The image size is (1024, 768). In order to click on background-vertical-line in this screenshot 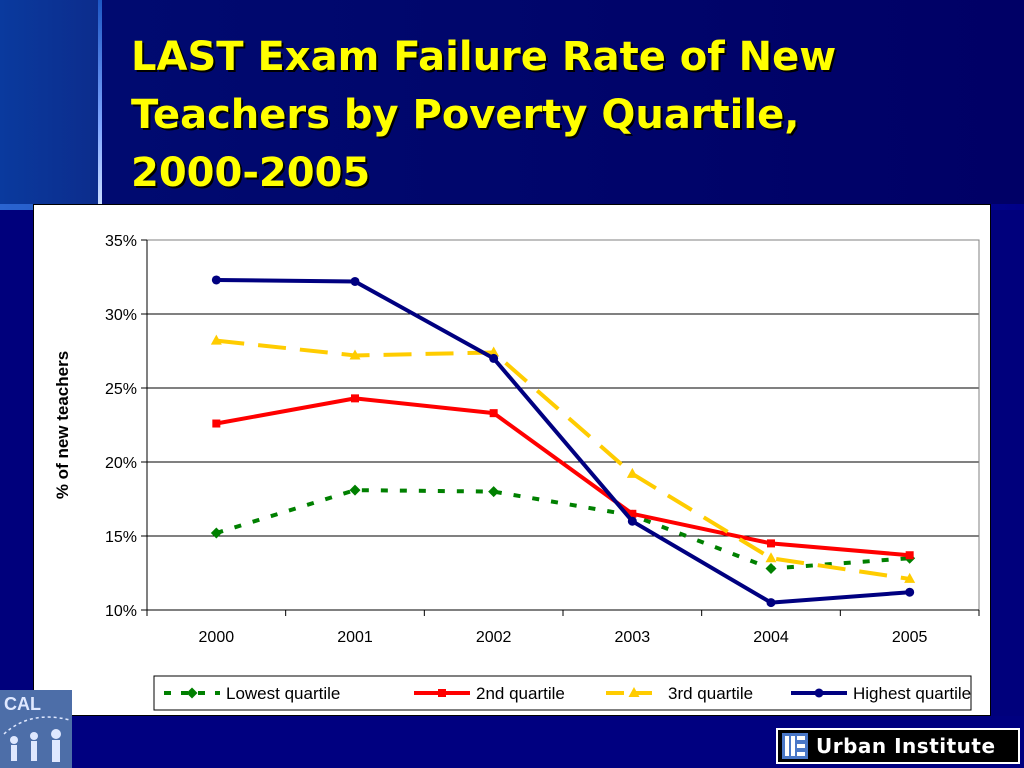, I will do `click(100, 105)`.